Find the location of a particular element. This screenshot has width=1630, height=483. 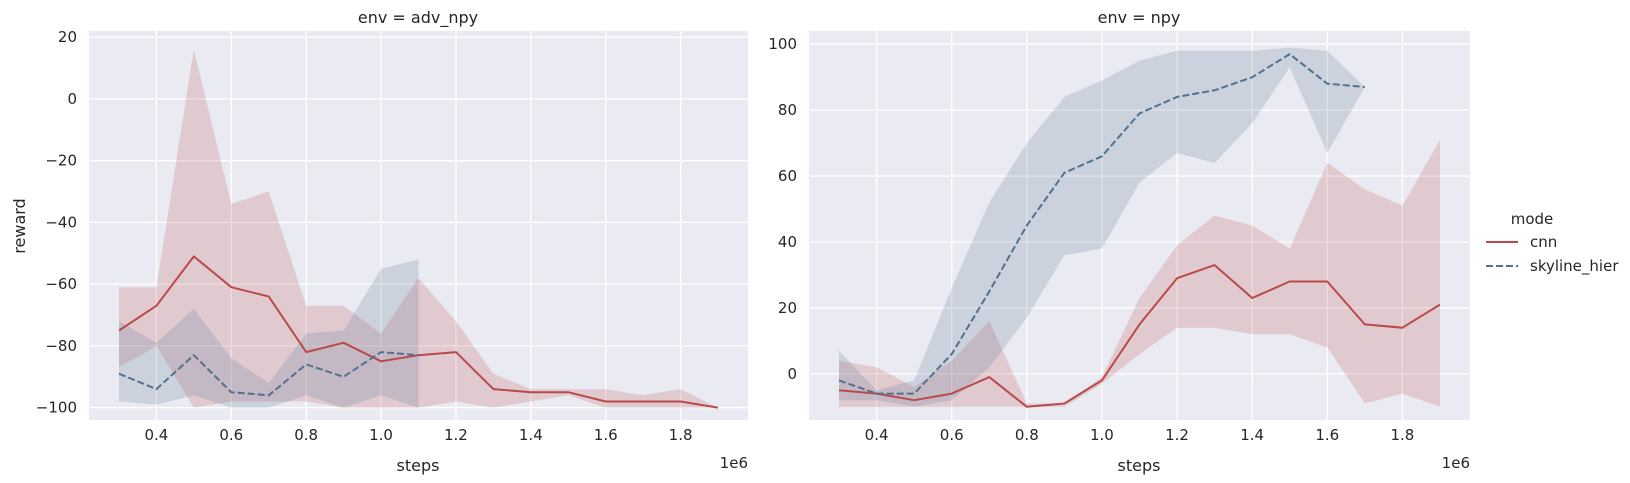

band-skyline-hier-adv-npy is located at coordinates (269, 333).